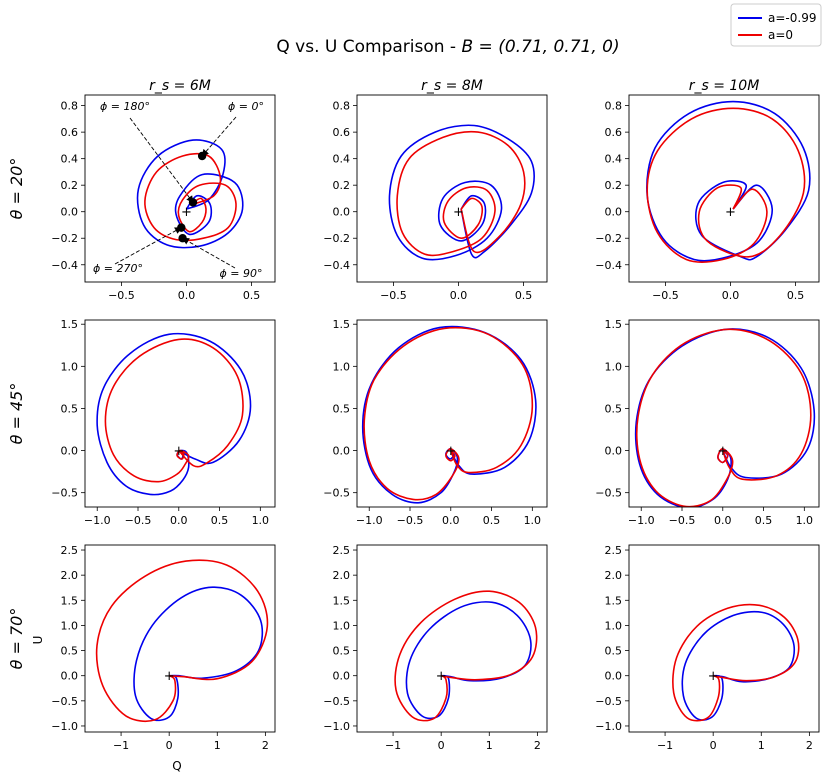  Describe the element at coordinates (614, 106) in the screenshot. I see `y-tick-label: 0.8` at that location.